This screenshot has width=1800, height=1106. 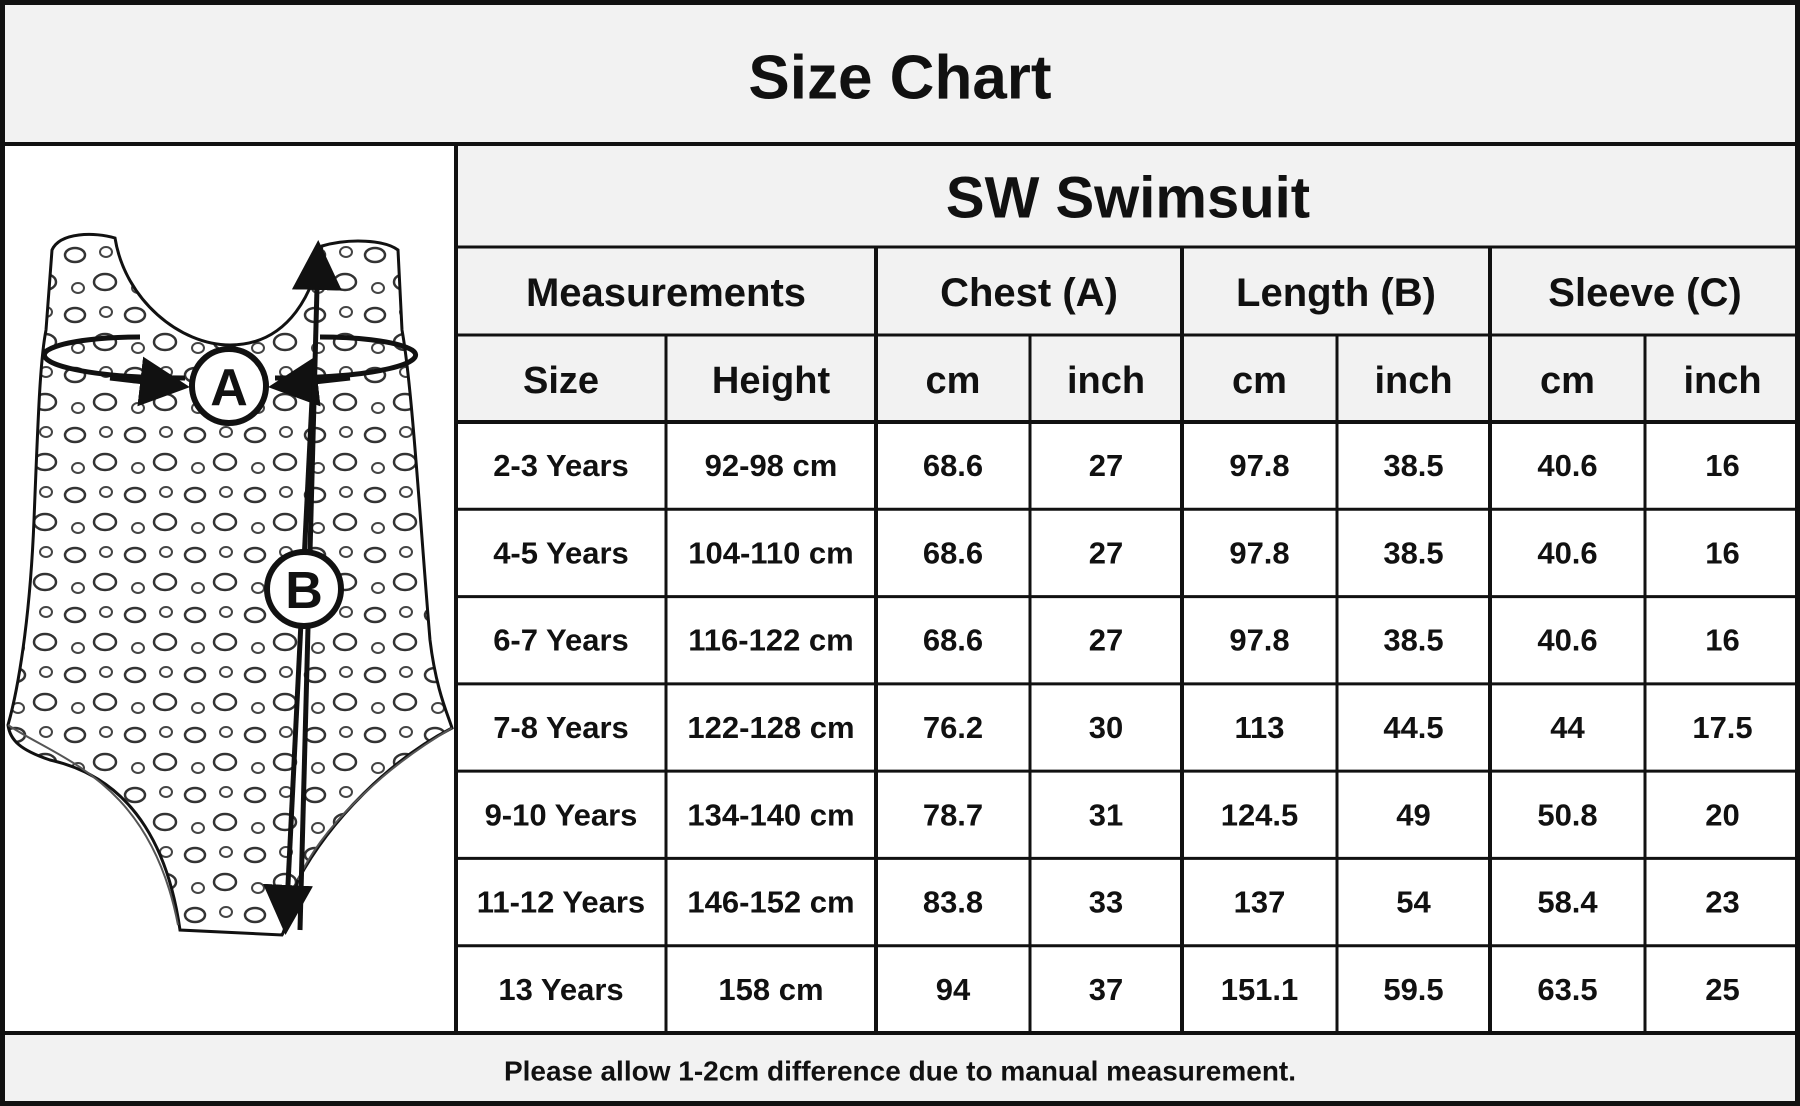 I want to click on table-cell: 113, so click(x=1259, y=727).